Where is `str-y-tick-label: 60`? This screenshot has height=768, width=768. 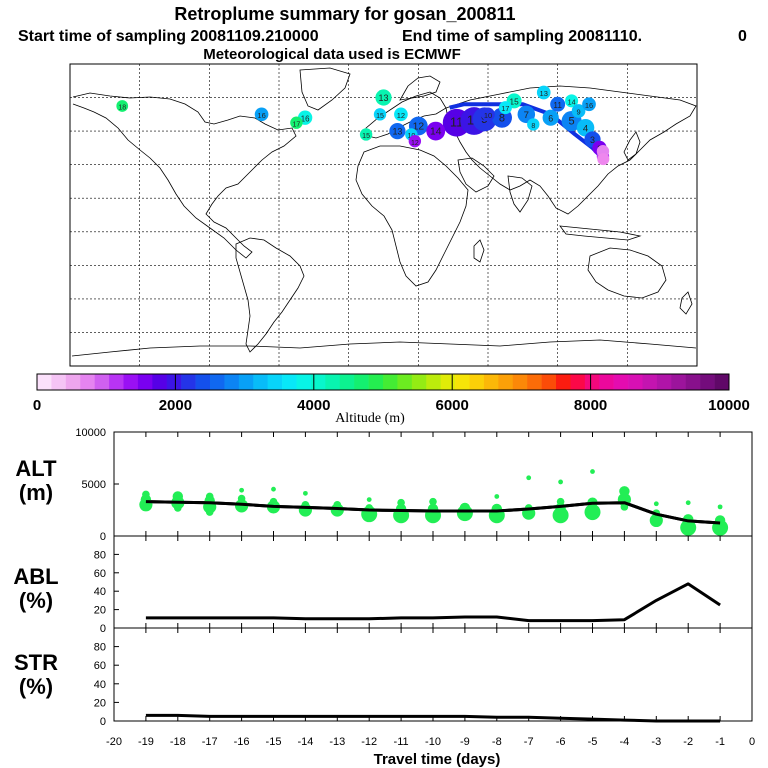 str-y-tick-label: 60 is located at coordinates (100, 666).